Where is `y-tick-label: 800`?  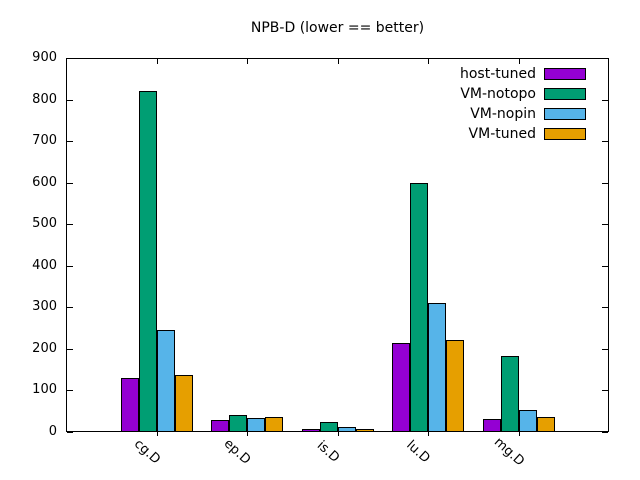 y-tick-label: 800 is located at coordinates (44, 99).